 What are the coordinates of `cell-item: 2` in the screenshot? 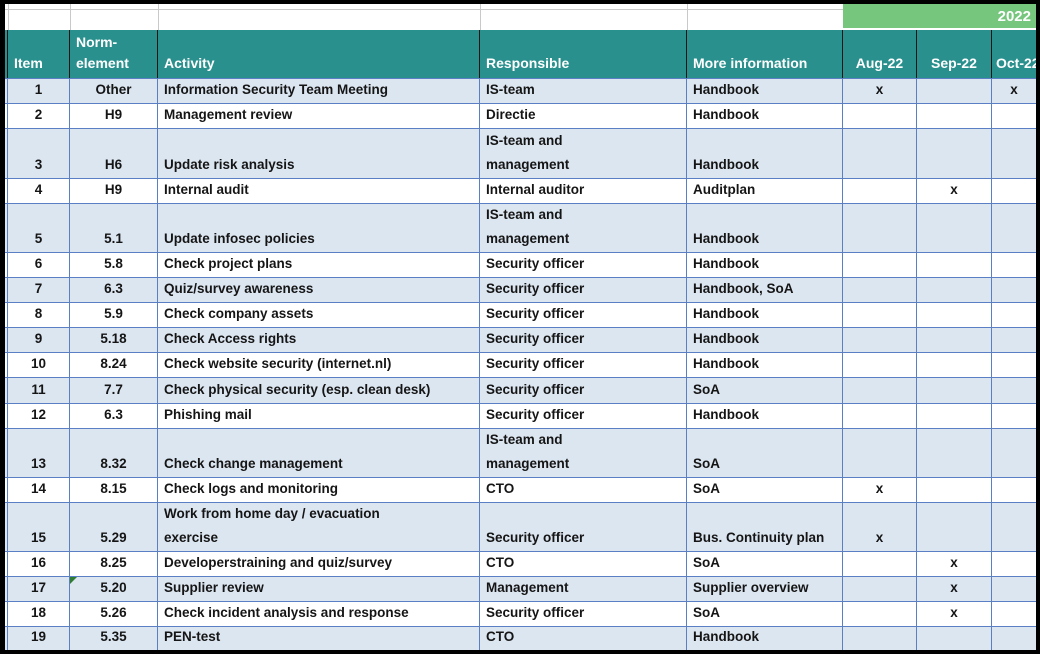 It's located at (39, 116).